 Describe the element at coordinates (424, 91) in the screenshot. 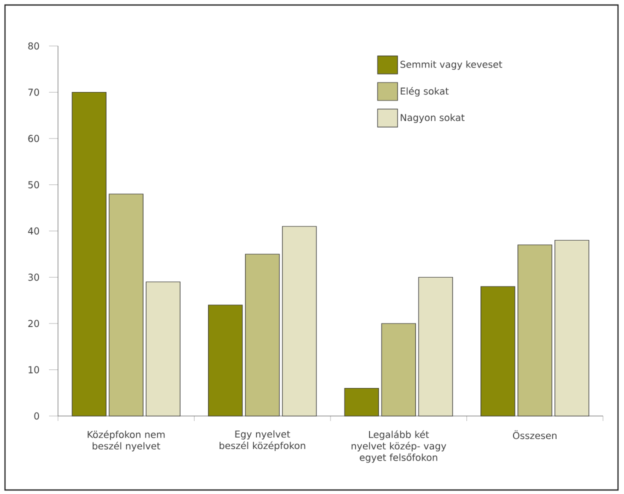

I see `legend-label: Elég sokat` at that location.